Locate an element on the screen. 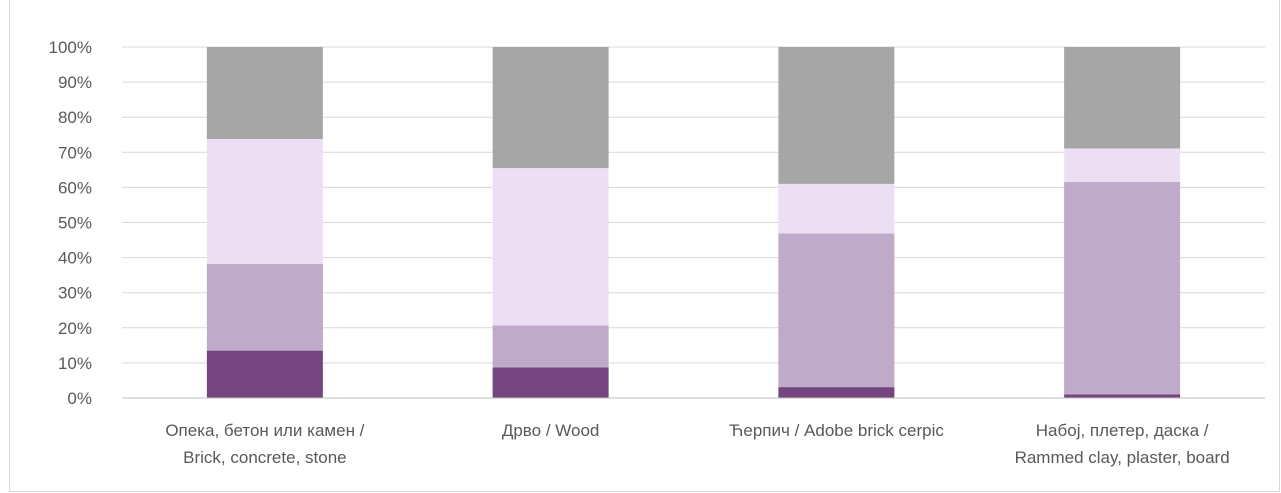 This screenshot has width=1281, height=493. y-tick-label: 70% is located at coordinates (75, 152).